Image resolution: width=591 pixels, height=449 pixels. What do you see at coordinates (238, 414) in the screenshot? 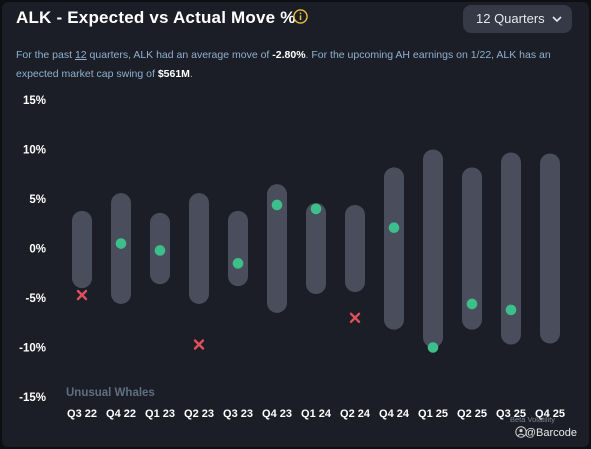
I see `x-tick-label: Q3 23` at bounding box center [238, 414].